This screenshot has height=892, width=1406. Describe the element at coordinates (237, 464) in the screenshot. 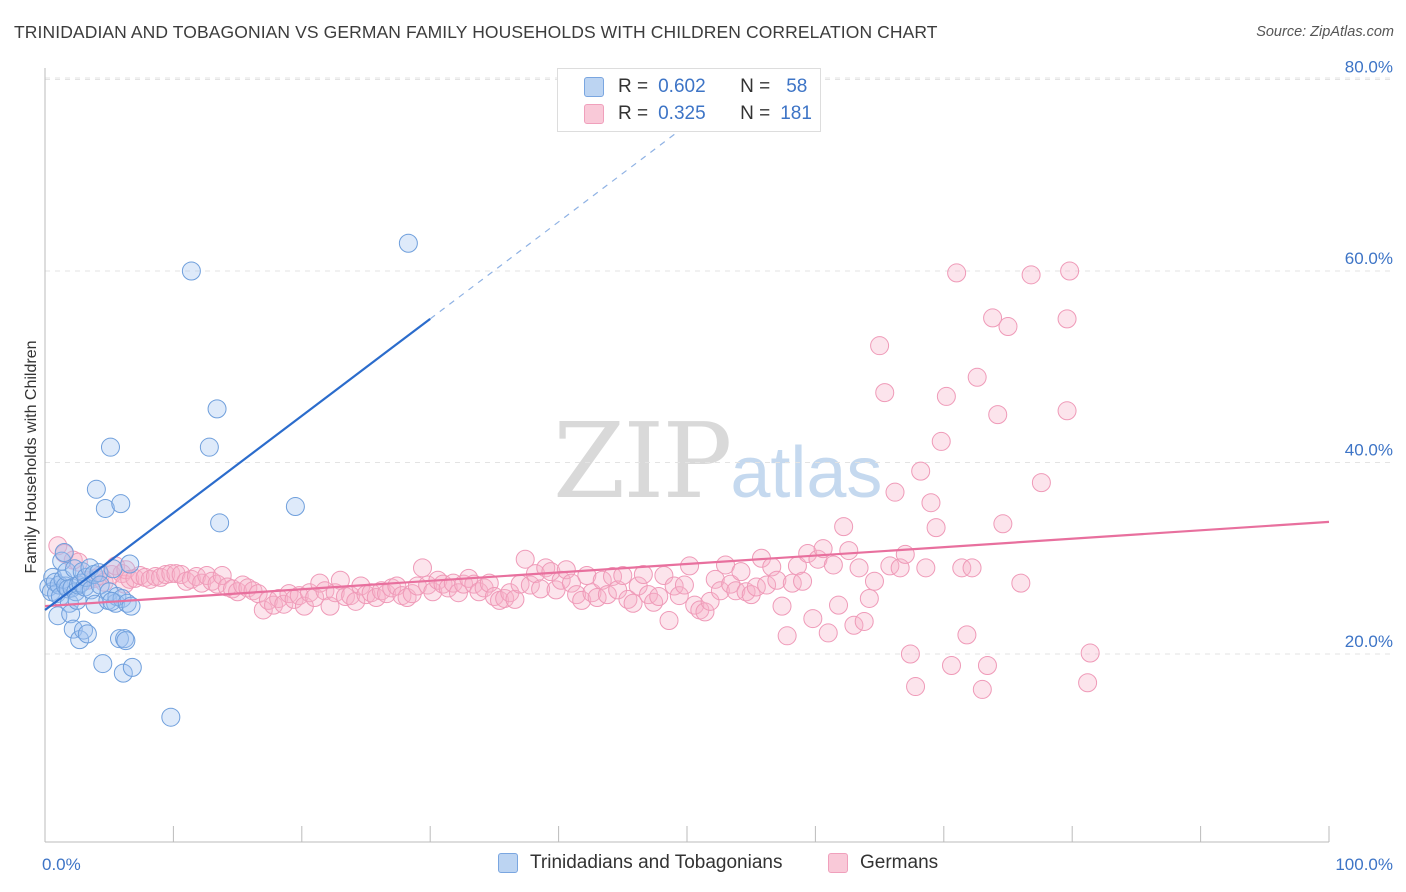

I see `trinidadian-trend-line` at that location.